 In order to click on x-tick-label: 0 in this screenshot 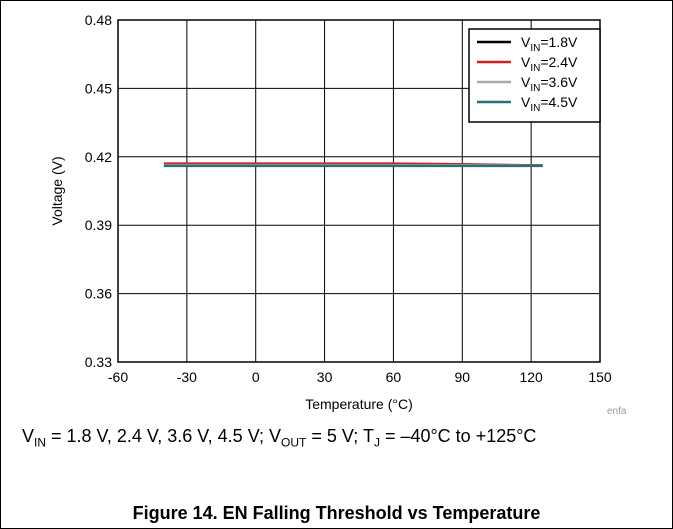, I will do `click(256, 377)`.